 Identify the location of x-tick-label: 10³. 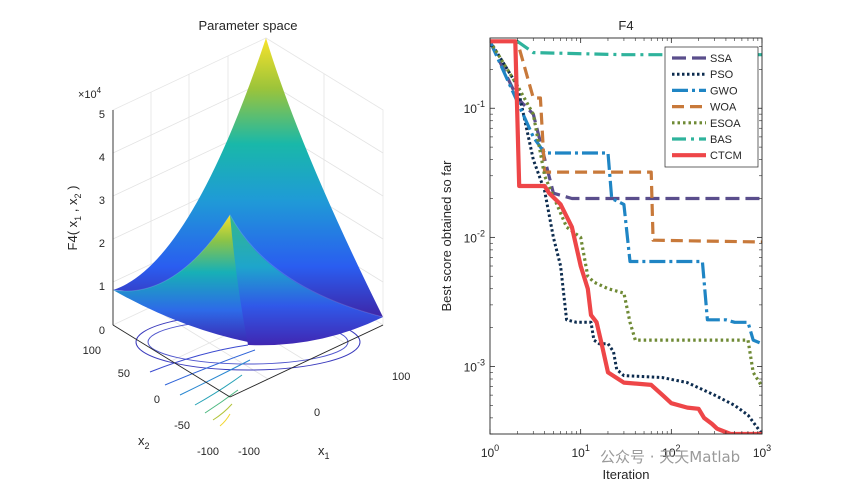
(762, 451).